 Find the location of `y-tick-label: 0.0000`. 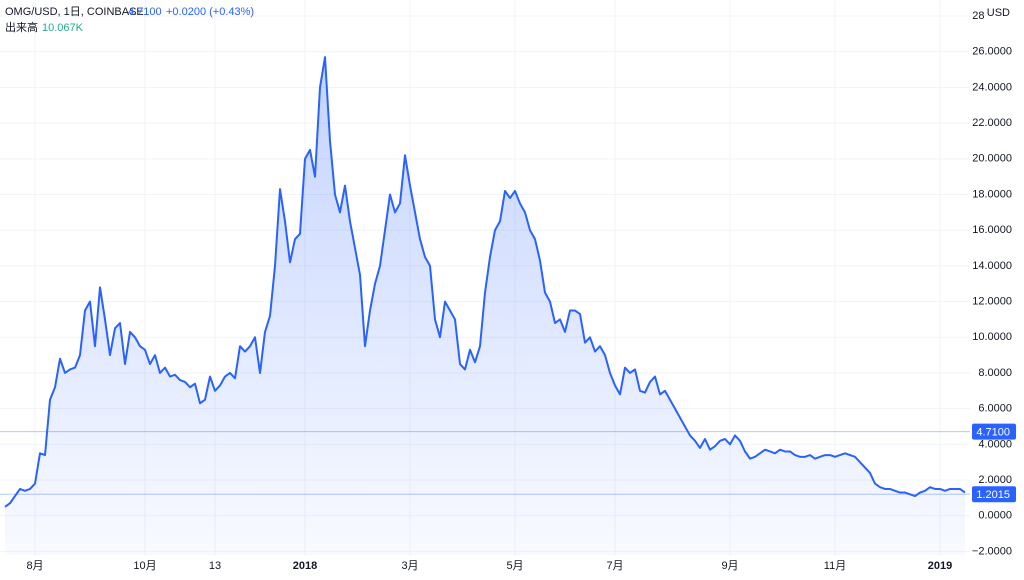

y-tick-label: 0.0000 is located at coordinates (995, 516).